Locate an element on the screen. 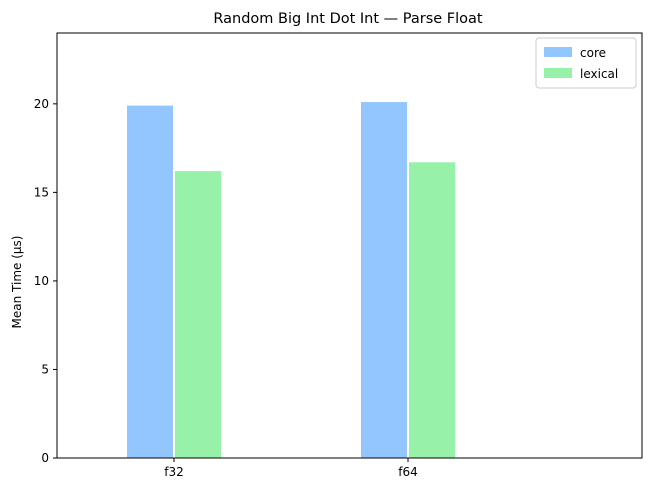  bar-core-f32 is located at coordinates (150, 282).